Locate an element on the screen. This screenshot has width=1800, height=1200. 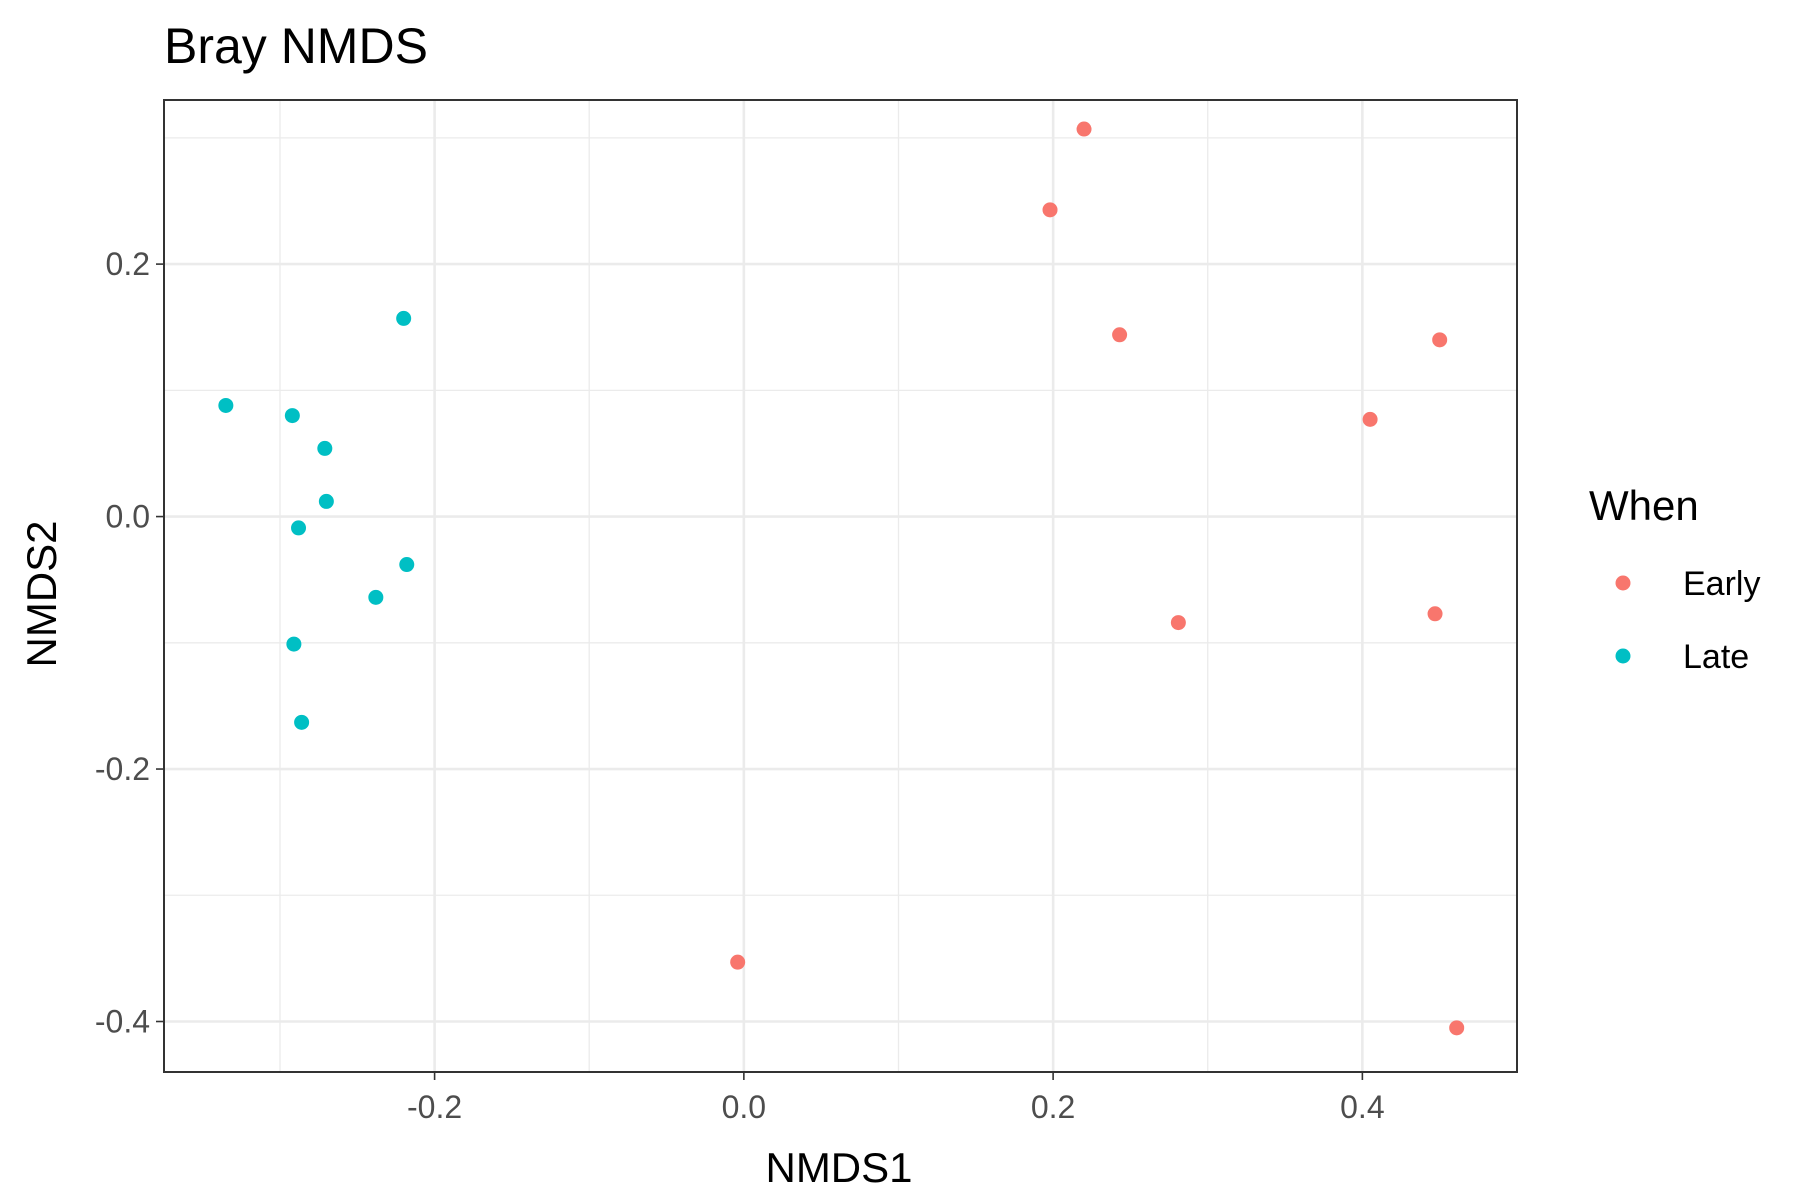
x-tick-label: 0.2 is located at coordinates (1053, 1107).